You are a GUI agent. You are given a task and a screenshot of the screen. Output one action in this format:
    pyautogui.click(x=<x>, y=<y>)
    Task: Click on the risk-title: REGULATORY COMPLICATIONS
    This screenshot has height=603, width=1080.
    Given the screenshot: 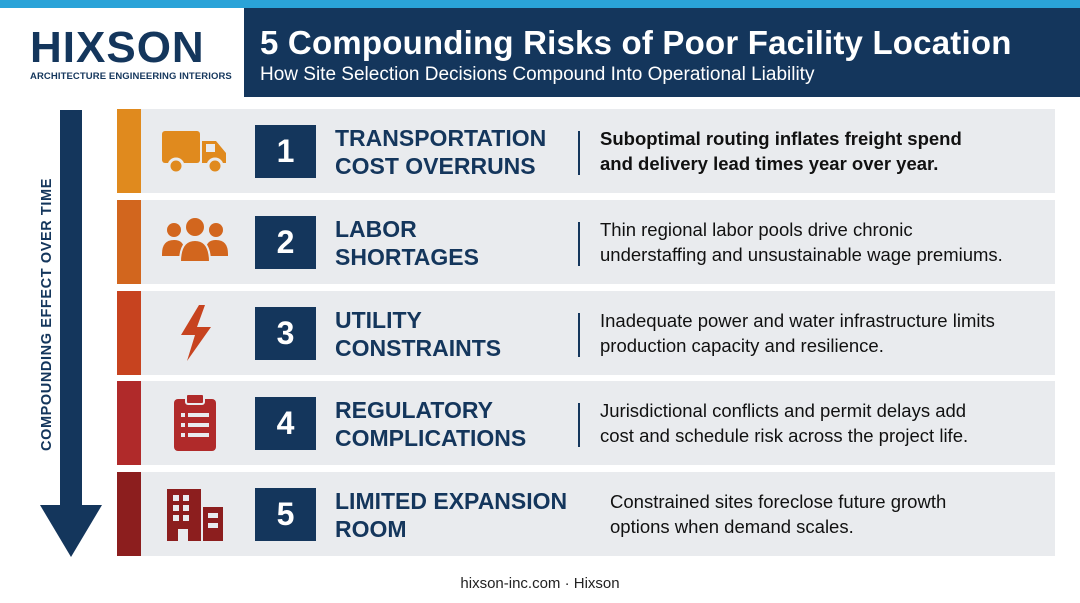 What is the action you would take?
    pyautogui.click(x=430, y=424)
    